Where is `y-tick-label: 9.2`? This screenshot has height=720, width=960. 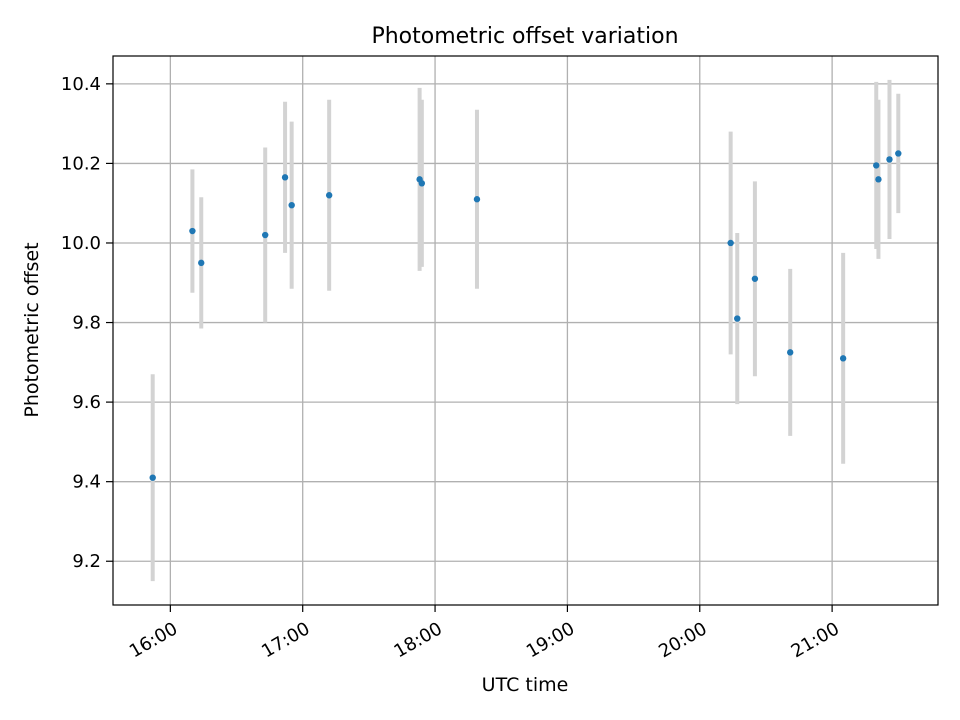
y-tick-label: 9.2 is located at coordinates (86, 561).